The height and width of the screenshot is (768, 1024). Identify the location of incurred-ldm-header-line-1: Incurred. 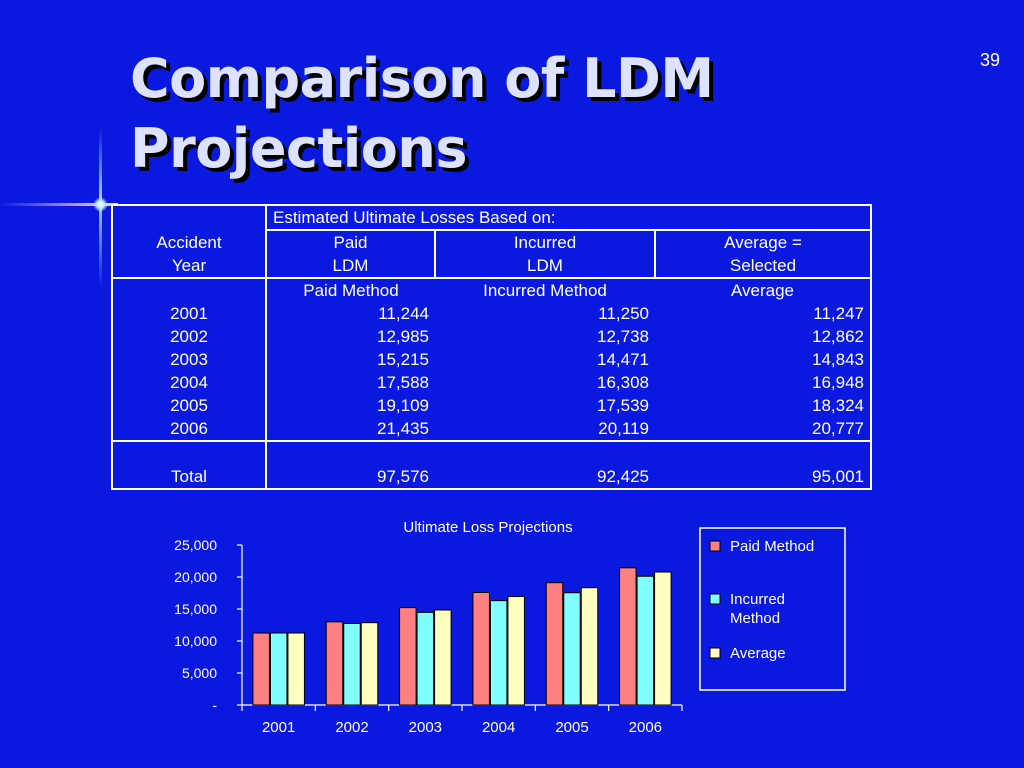
(544, 242).